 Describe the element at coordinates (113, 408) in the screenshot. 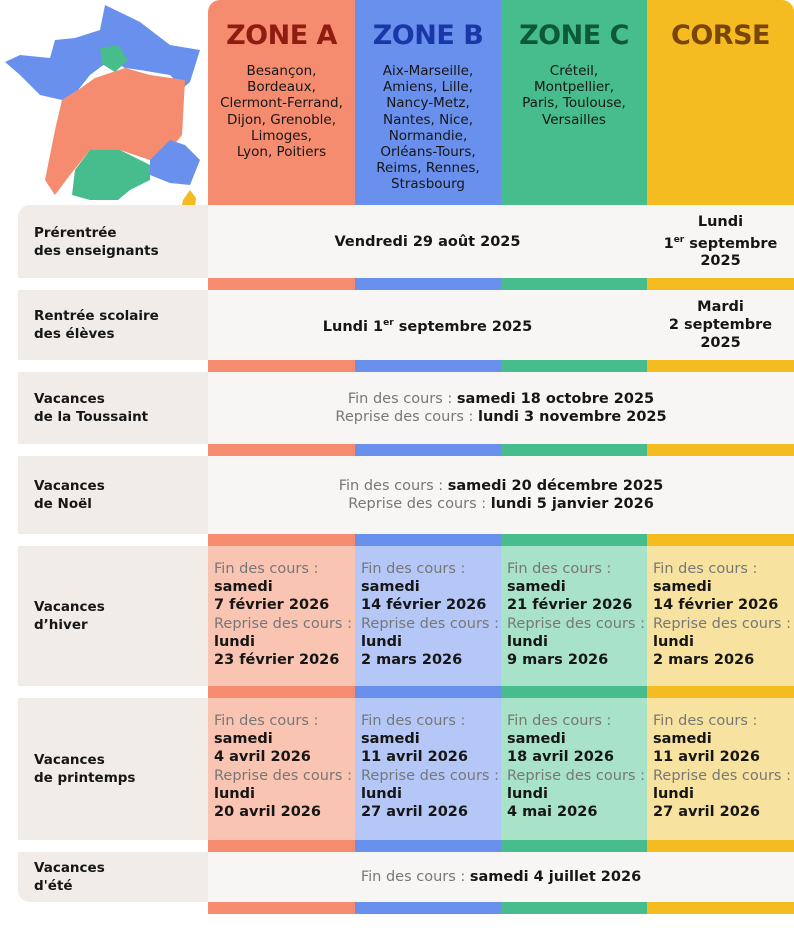

I see `row-label-toussaint: Vacances de la Toussaint` at that location.